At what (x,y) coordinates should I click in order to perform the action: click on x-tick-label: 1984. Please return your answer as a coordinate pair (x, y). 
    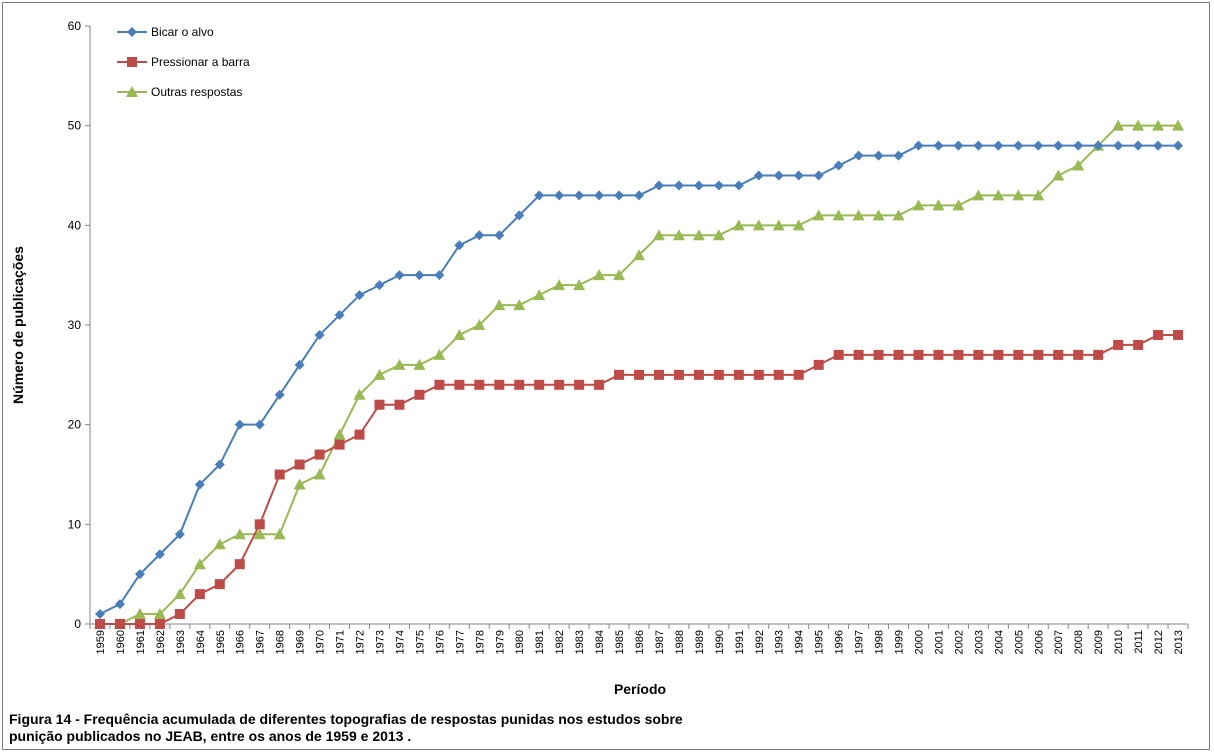
    Looking at the image, I should click on (600, 642).